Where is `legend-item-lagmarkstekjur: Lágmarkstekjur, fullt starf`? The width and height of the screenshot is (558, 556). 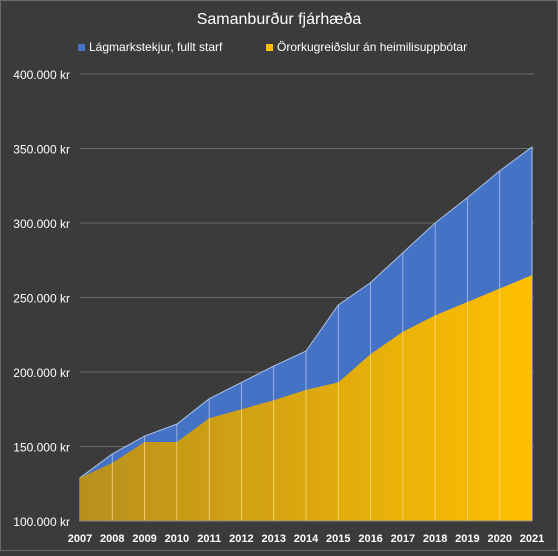
legend-item-lagmarkstekjur: Lágmarkstekjur, fullt starf is located at coordinates (150, 47).